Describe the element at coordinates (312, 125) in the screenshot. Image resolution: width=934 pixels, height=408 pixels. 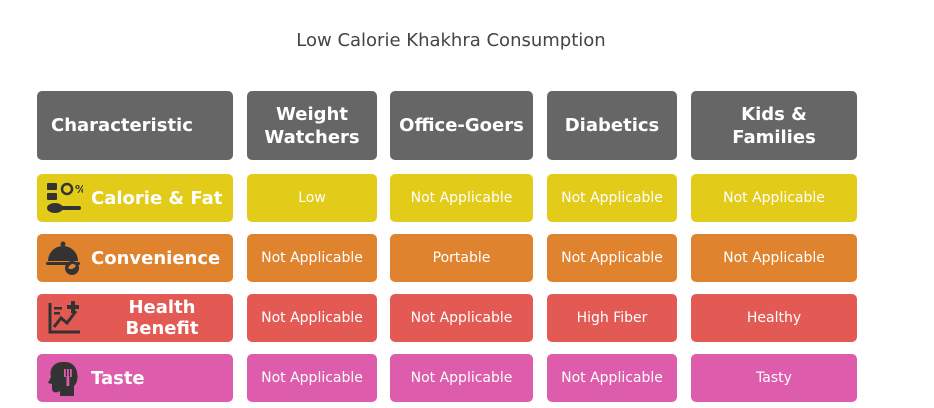
I see `column-header-weight-watchers: Weight Watchers` at that location.